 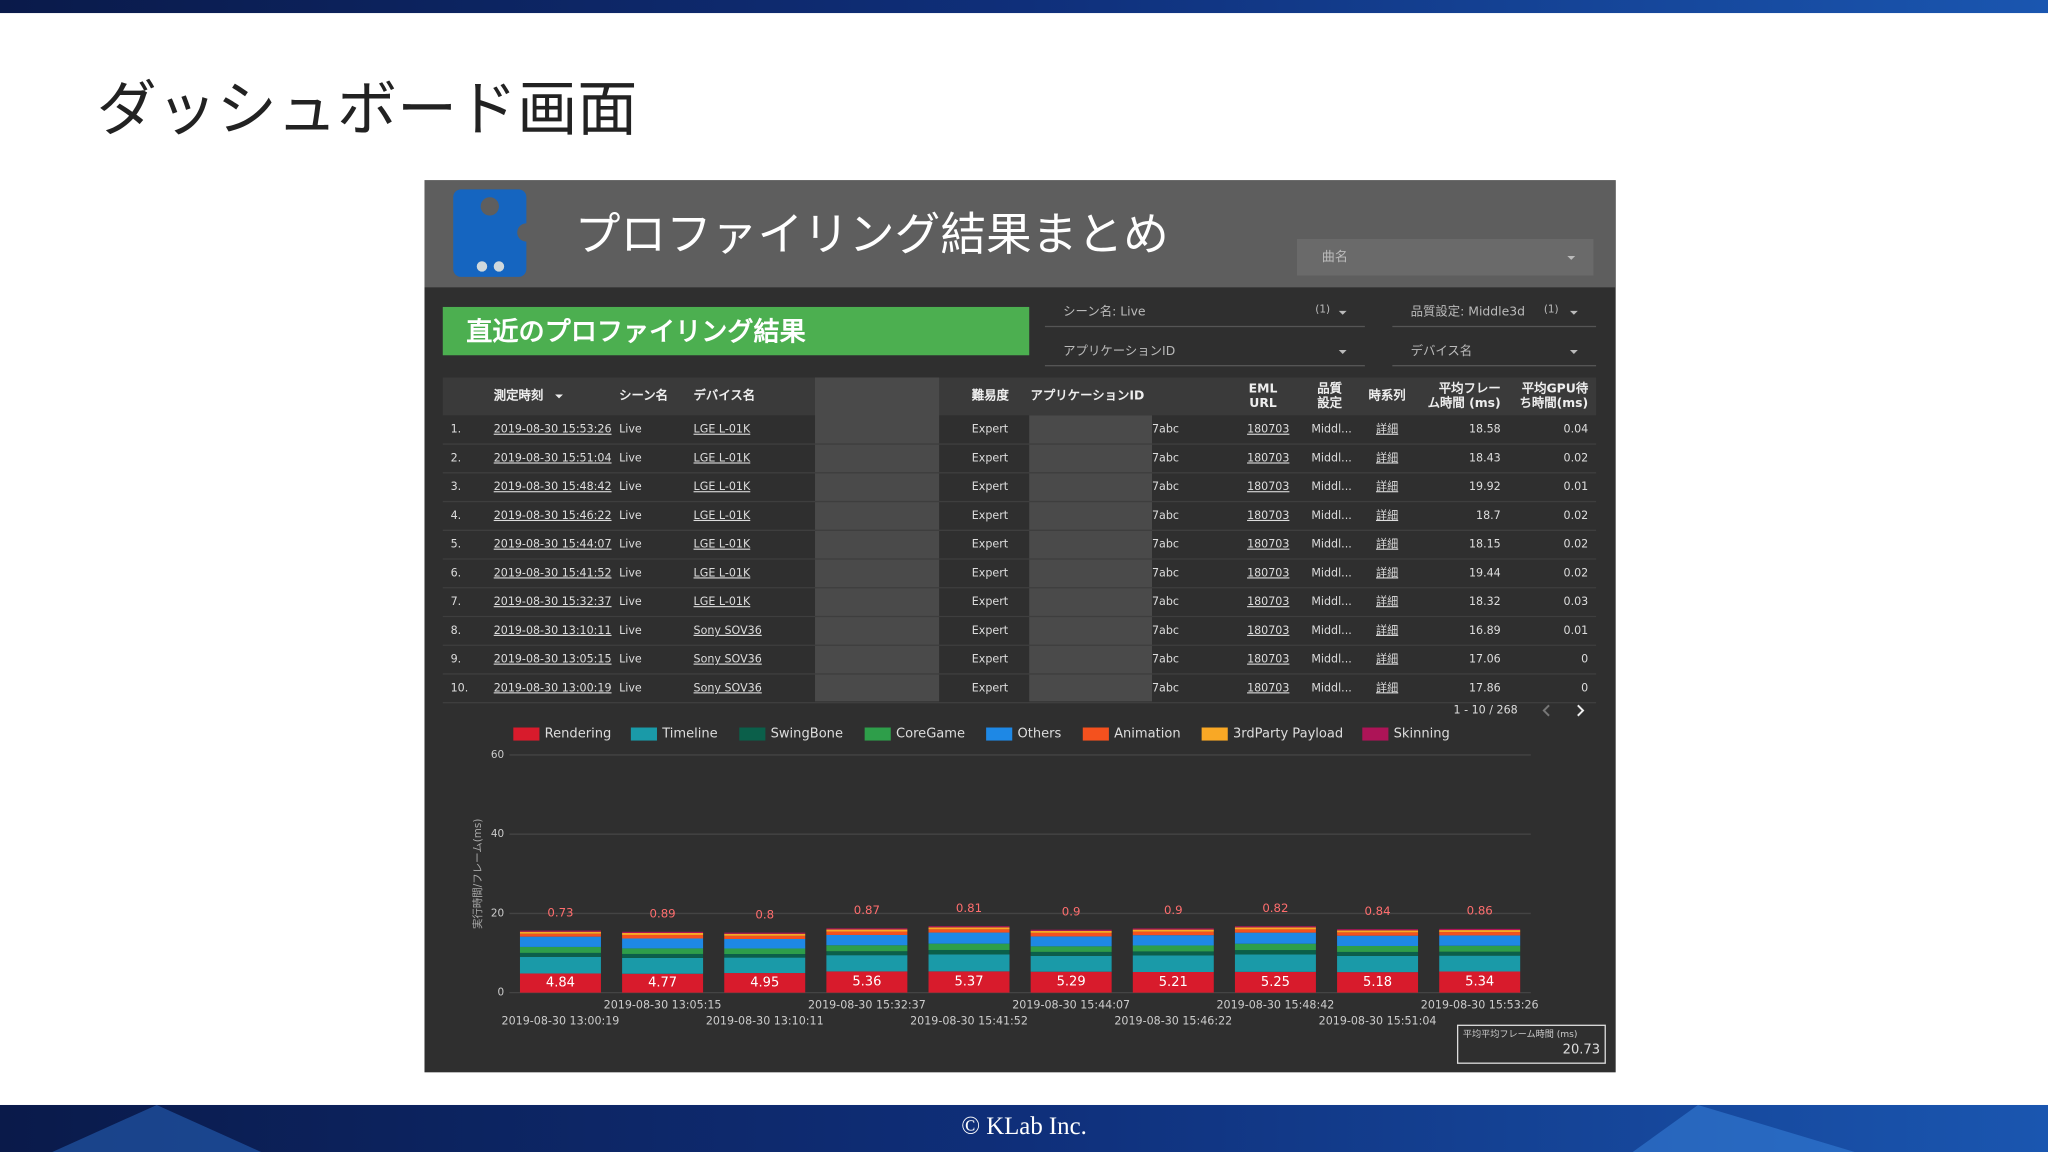 I want to click on legend-swatch, so click(x=999, y=734).